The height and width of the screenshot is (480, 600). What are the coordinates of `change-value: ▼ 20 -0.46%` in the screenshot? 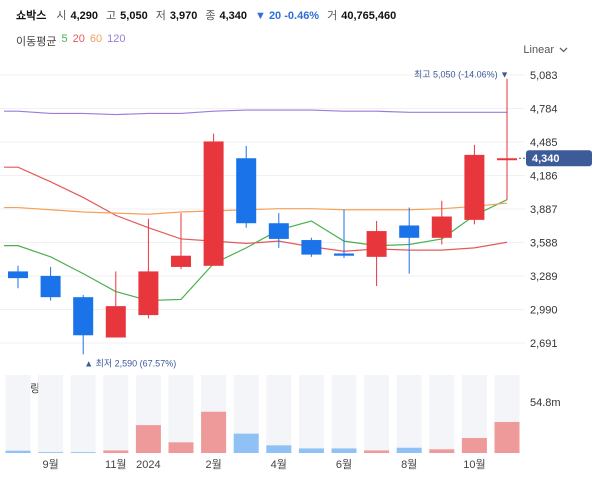 It's located at (287, 16).